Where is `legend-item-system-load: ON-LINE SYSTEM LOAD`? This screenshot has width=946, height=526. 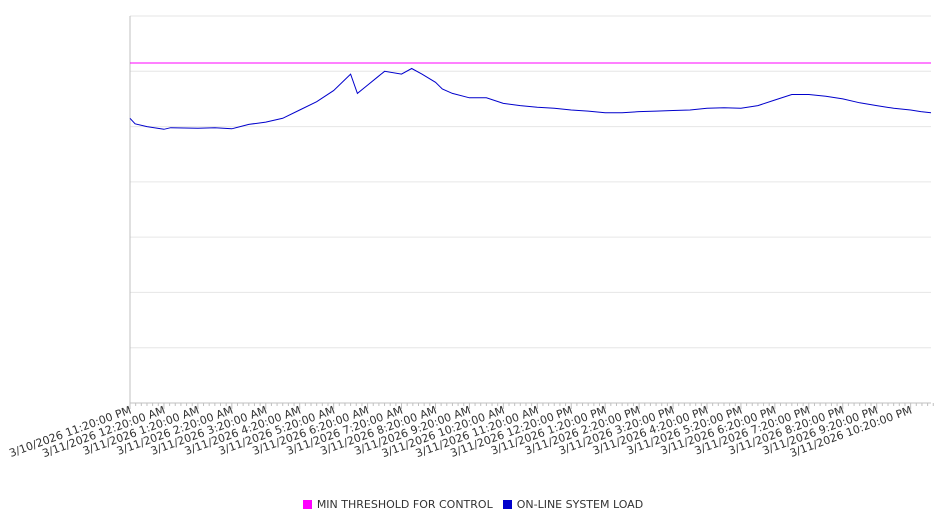 legend-item-system-load: ON-LINE SYSTEM LOAD is located at coordinates (573, 504).